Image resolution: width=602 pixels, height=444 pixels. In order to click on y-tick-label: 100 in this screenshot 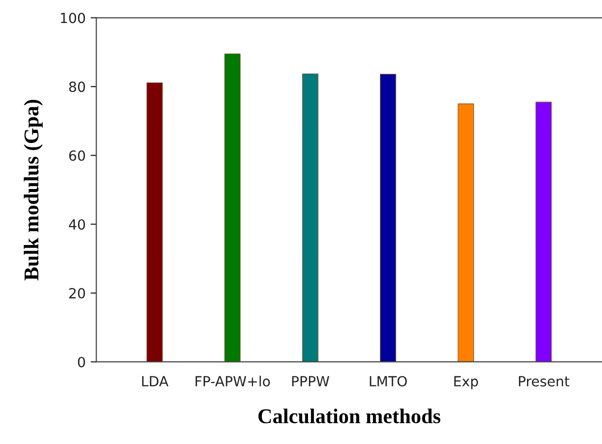, I will do `click(72, 18)`.